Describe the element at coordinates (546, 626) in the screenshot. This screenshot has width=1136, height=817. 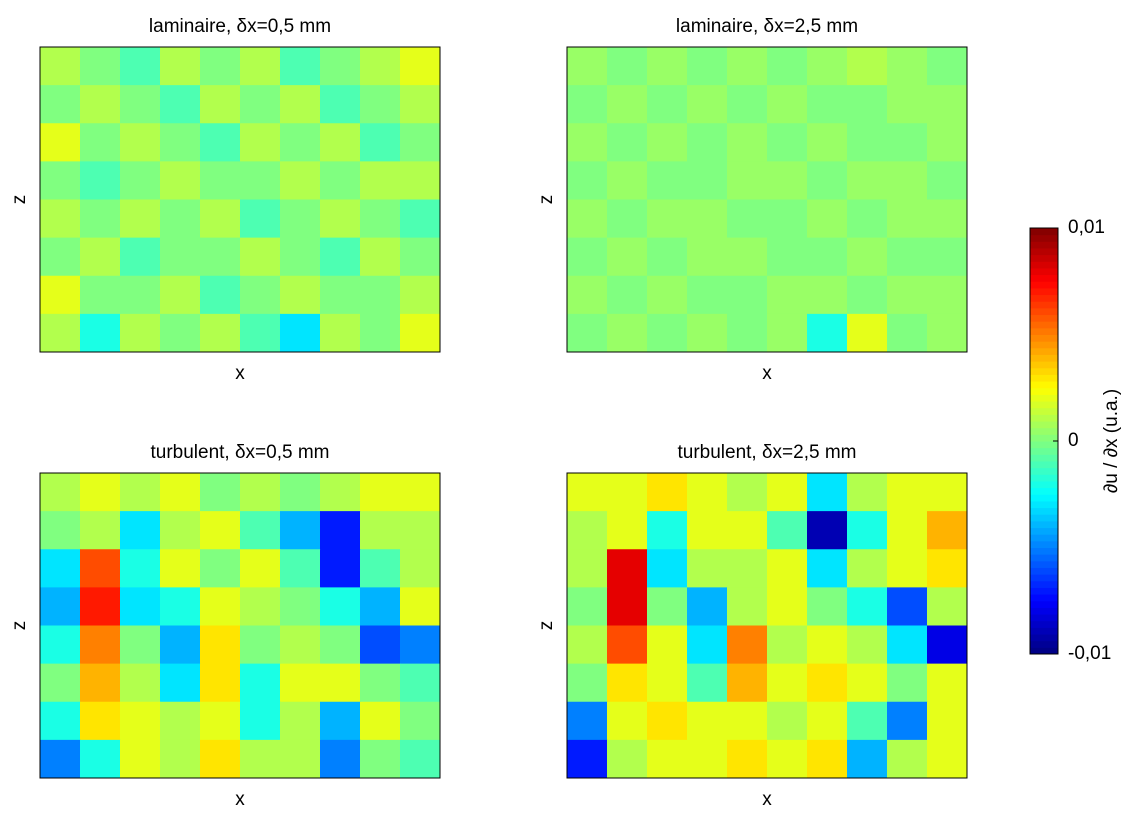
I see `y-axis-label: z` at that location.